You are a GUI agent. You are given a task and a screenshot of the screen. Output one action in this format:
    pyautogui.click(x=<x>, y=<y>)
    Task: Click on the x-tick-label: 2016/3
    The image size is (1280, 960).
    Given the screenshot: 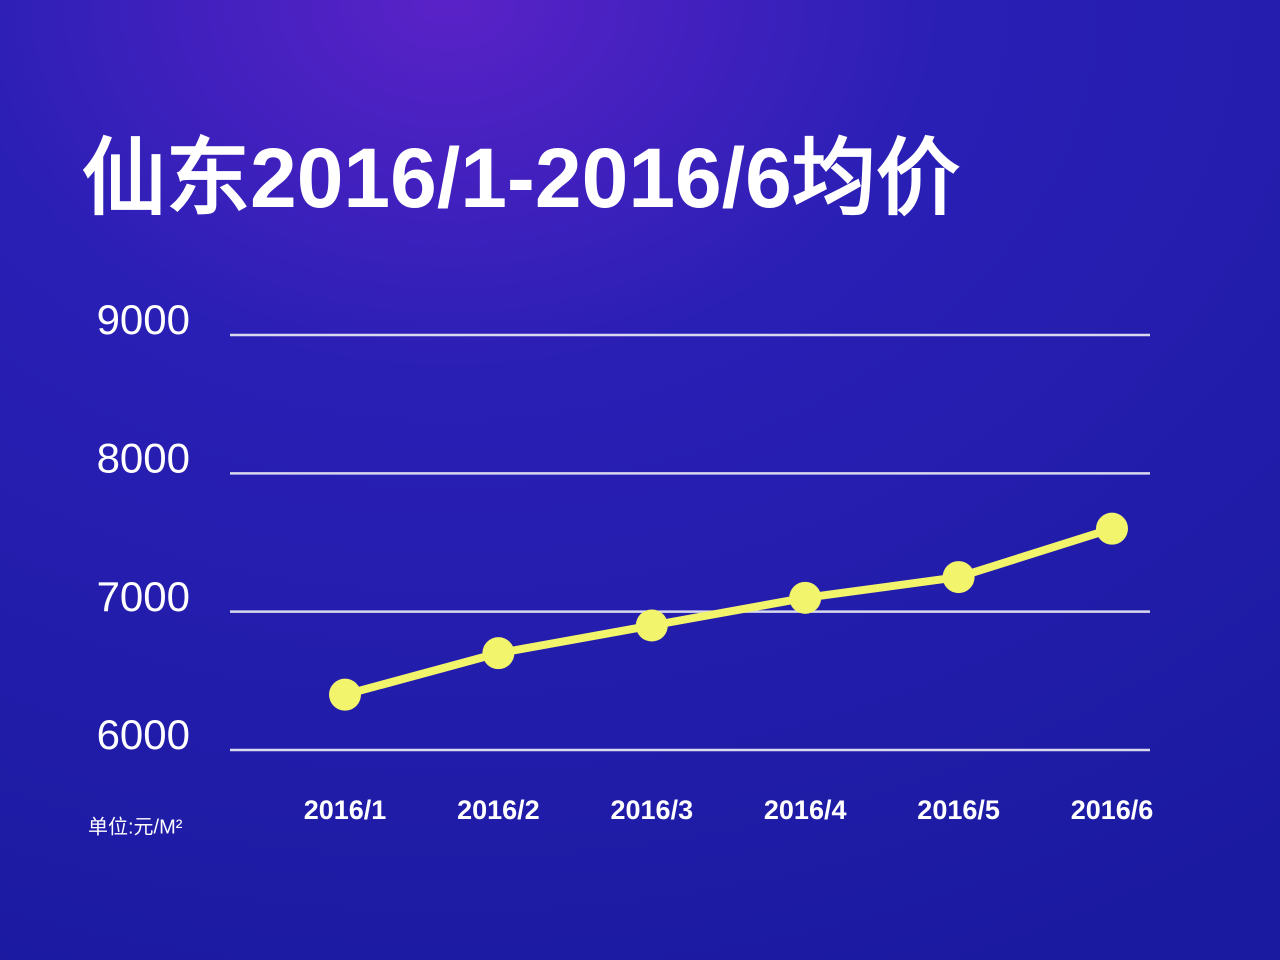 What is the action you would take?
    pyautogui.click(x=652, y=810)
    